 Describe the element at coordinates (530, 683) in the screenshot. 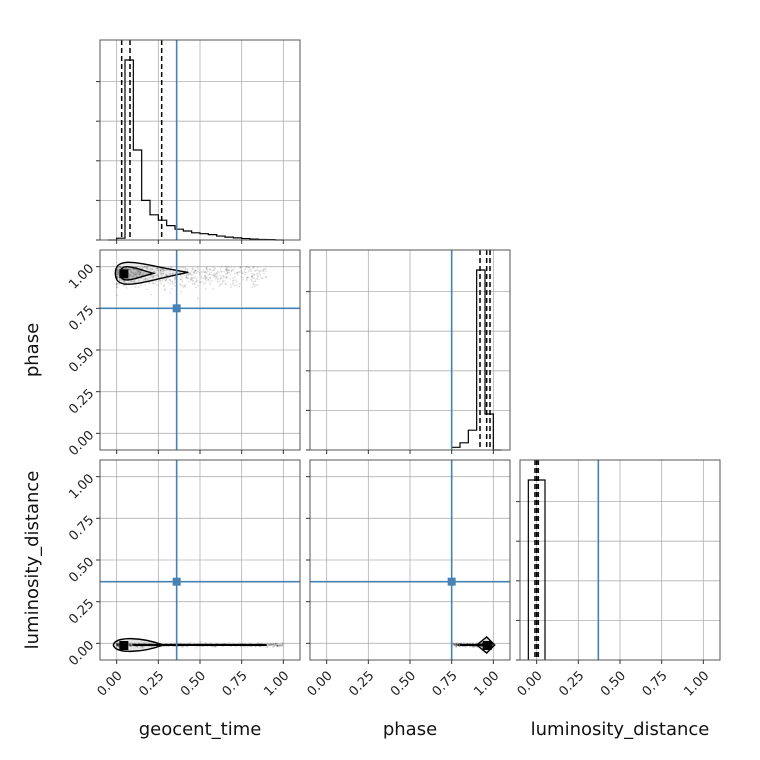

I see `x-tick-label: 0.00` at that location.